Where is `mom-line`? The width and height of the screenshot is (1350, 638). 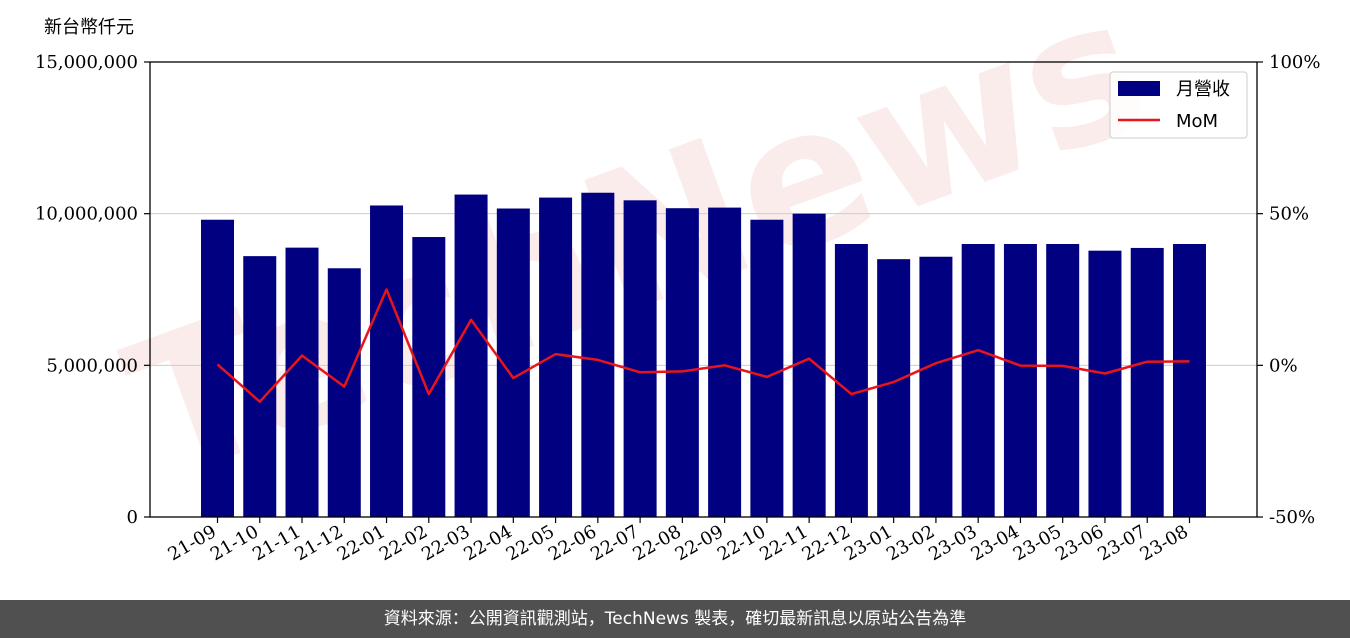 mom-line is located at coordinates (703, 345).